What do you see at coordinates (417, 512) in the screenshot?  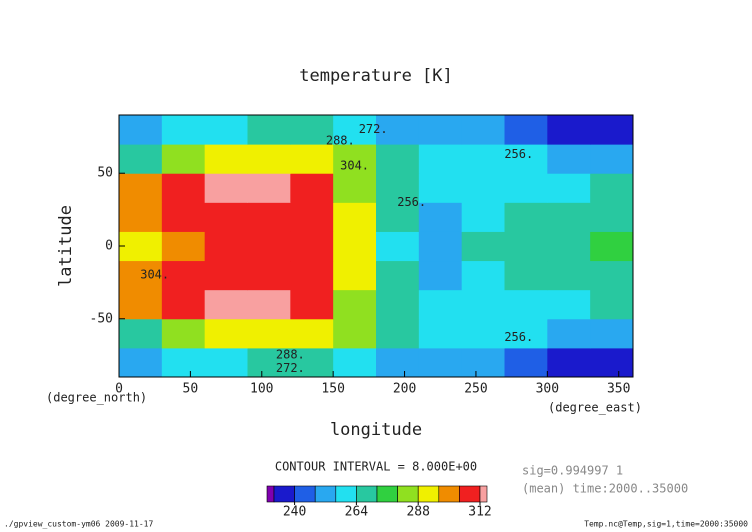 I see `colorbar-tick-label: 288` at bounding box center [417, 512].